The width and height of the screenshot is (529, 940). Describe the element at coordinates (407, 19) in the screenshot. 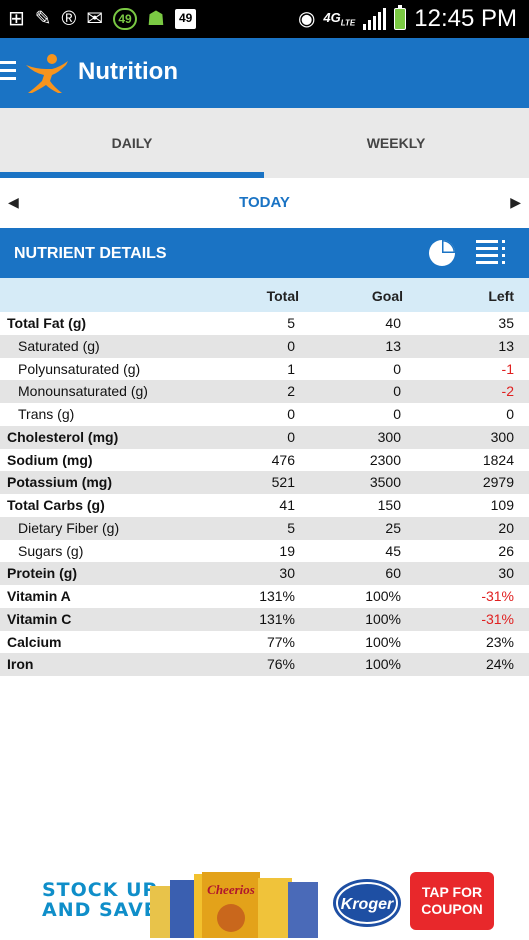

I see `status-bar-right: ◉ 4GLTE 12:45 PM` at that location.